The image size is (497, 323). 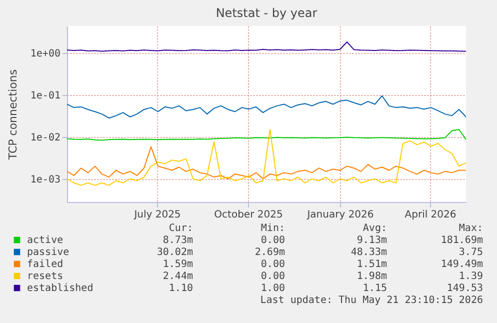 I want to click on x-tick-label: July 2025, so click(x=157, y=215).